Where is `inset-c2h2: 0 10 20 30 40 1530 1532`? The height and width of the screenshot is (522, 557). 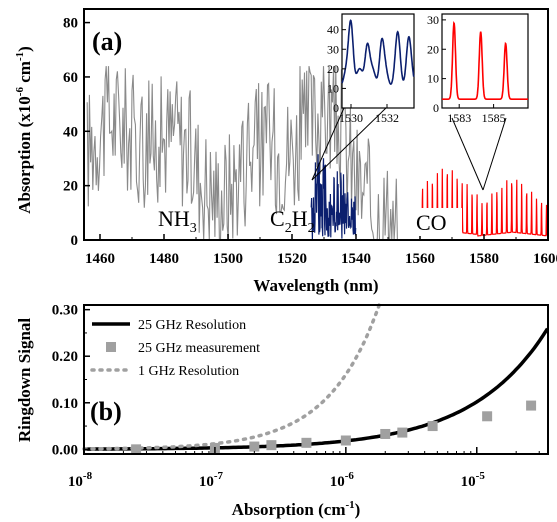 inset-c2h2: 0 10 20 30 40 1530 1532 is located at coordinates (371, 69).